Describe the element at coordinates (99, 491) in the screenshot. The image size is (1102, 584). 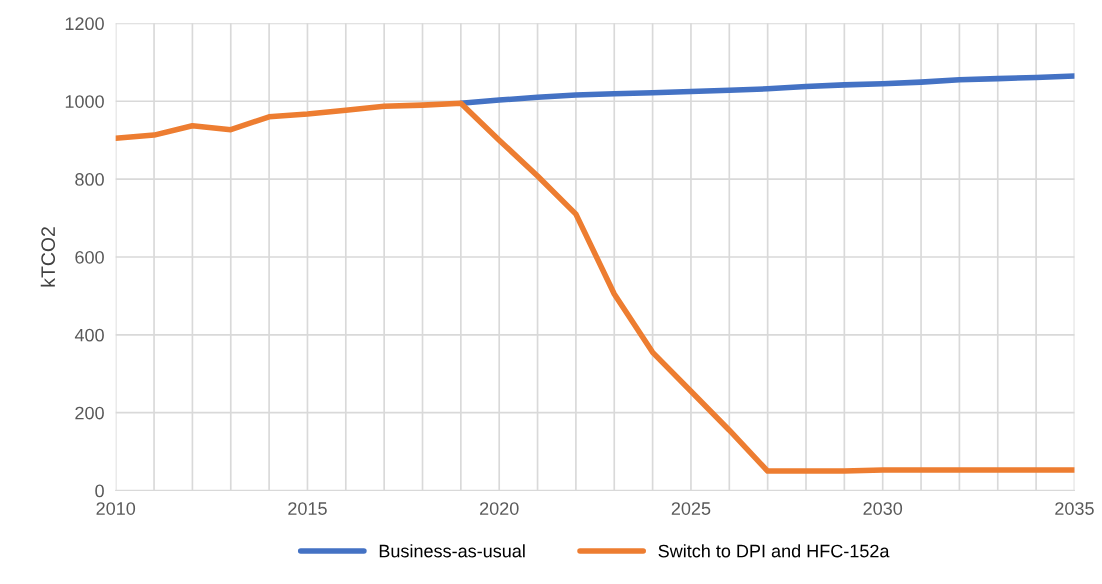
I see `y-tick-label: 0` at that location.